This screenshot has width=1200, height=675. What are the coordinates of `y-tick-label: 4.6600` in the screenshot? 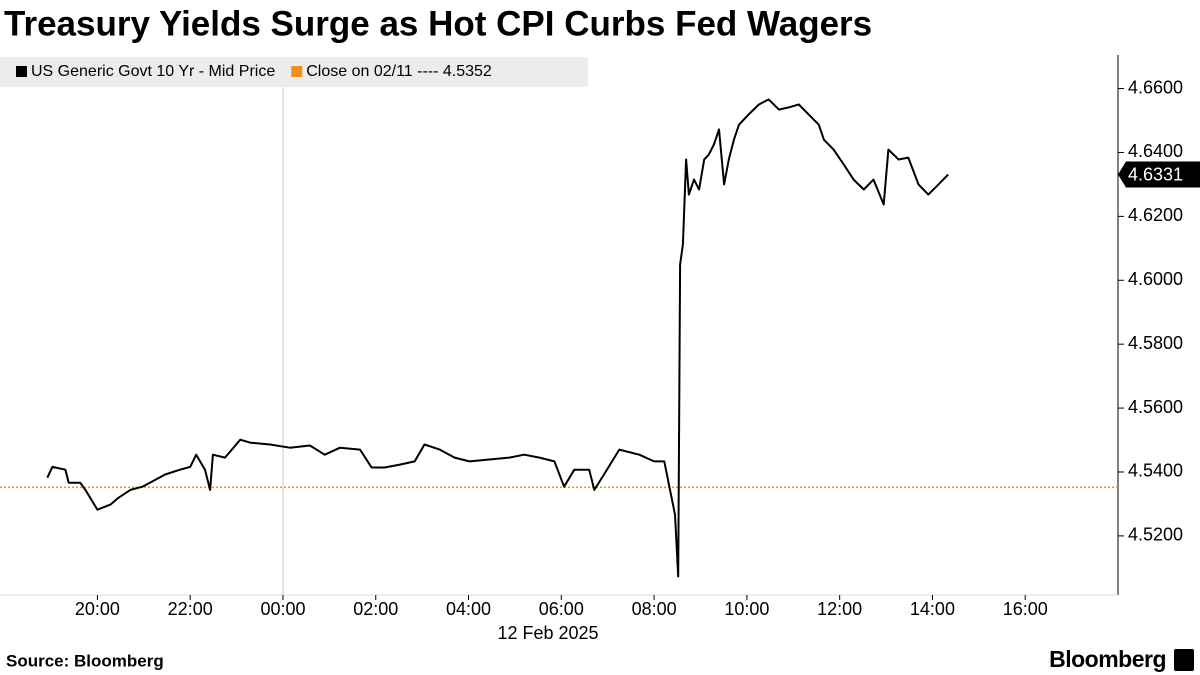 It's located at (1155, 87).